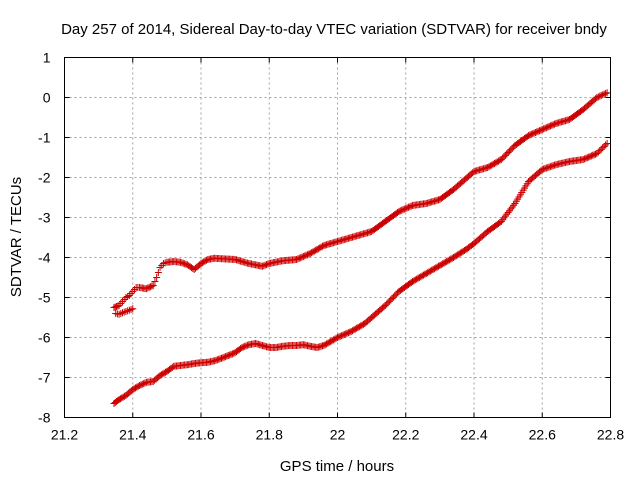 Image resolution: width=640 pixels, height=480 pixels. Describe the element at coordinates (200, 435) in the screenshot. I see `x-tick-label: 21.6` at that location.